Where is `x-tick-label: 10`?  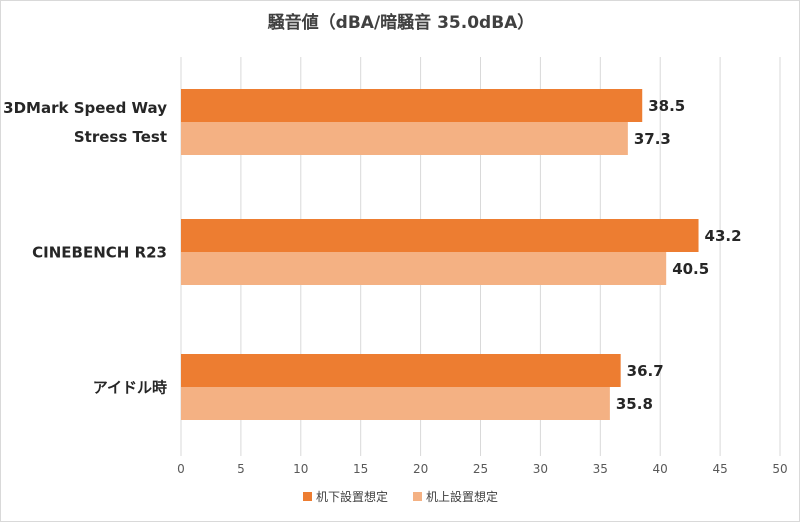
x-tick-label: 10 is located at coordinates (300, 469).